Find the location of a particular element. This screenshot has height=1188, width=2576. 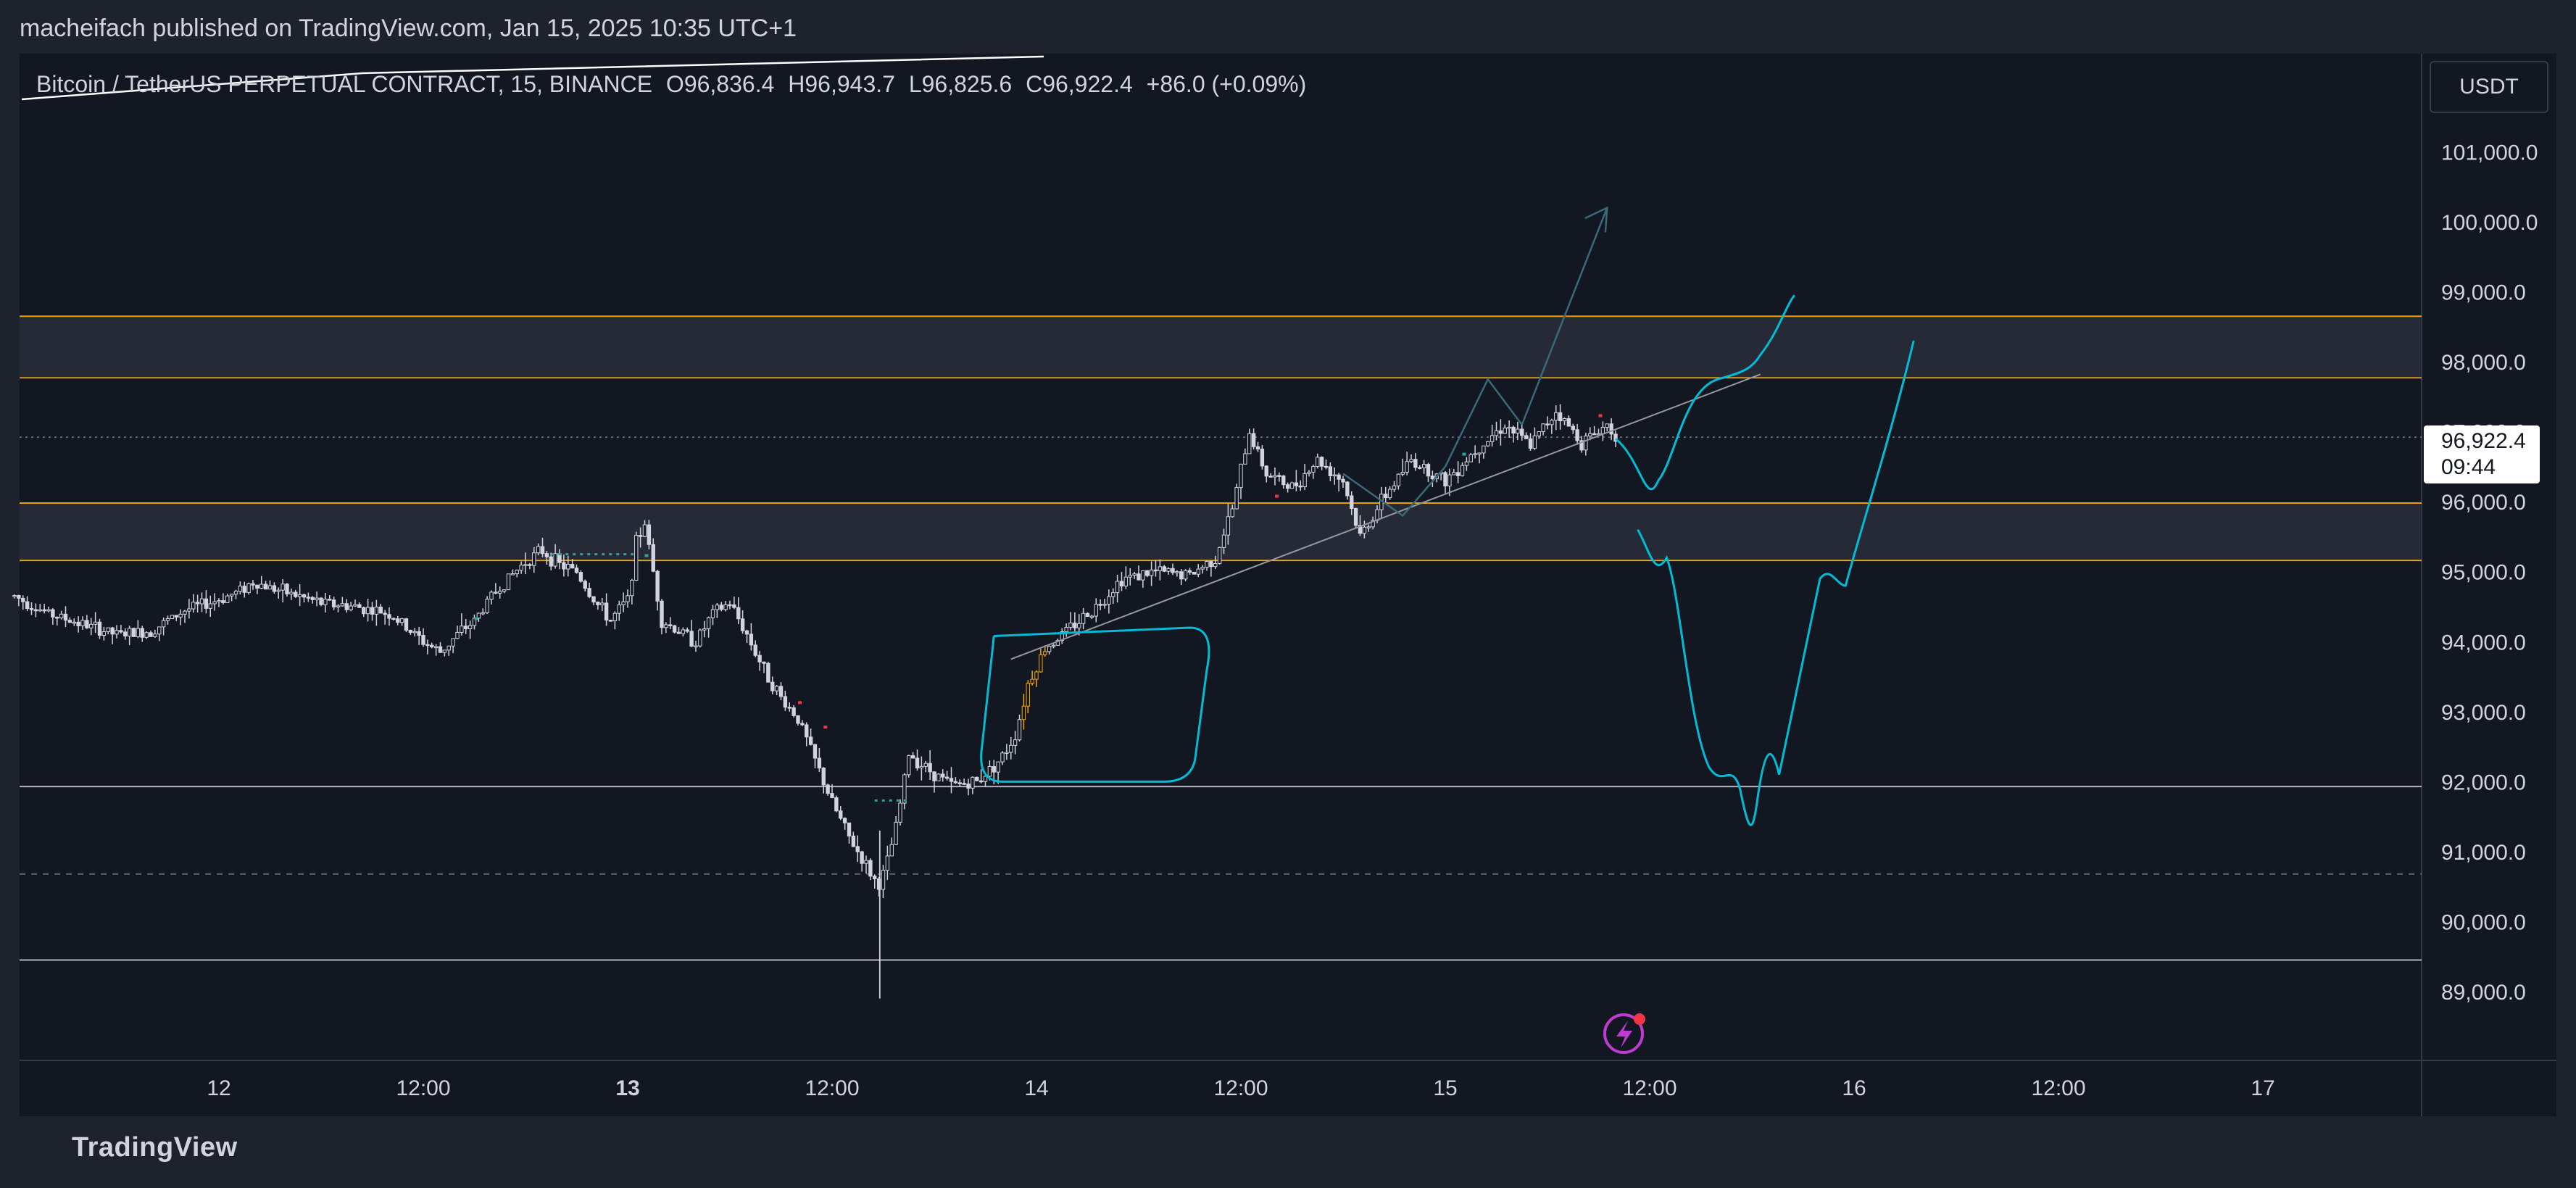

time-tick-label: 12 is located at coordinates (218, 1088).